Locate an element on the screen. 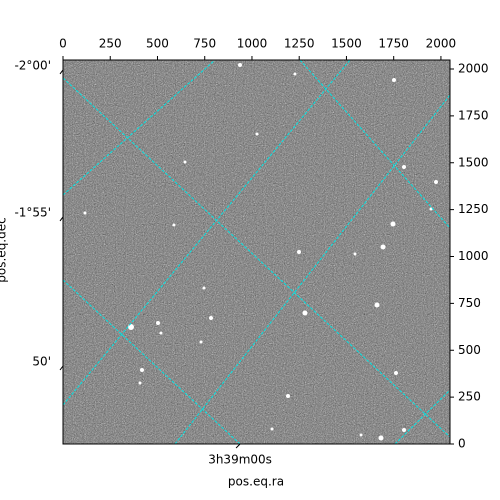 The height and width of the screenshot is (500, 500). y-tick-label: 250 is located at coordinates (469, 397).